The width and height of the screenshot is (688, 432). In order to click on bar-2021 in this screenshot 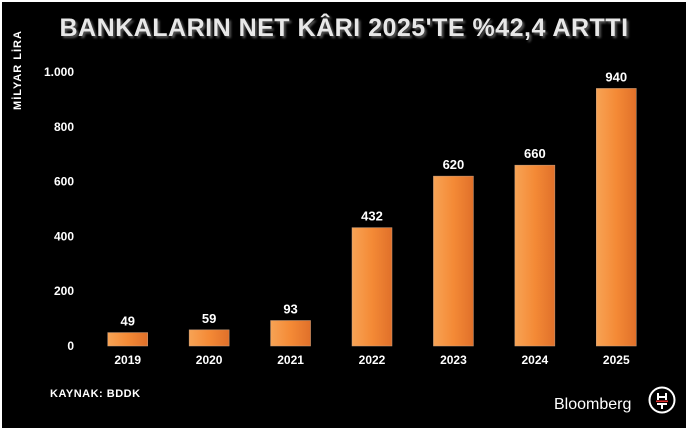, I will do `click(290, 333)`.